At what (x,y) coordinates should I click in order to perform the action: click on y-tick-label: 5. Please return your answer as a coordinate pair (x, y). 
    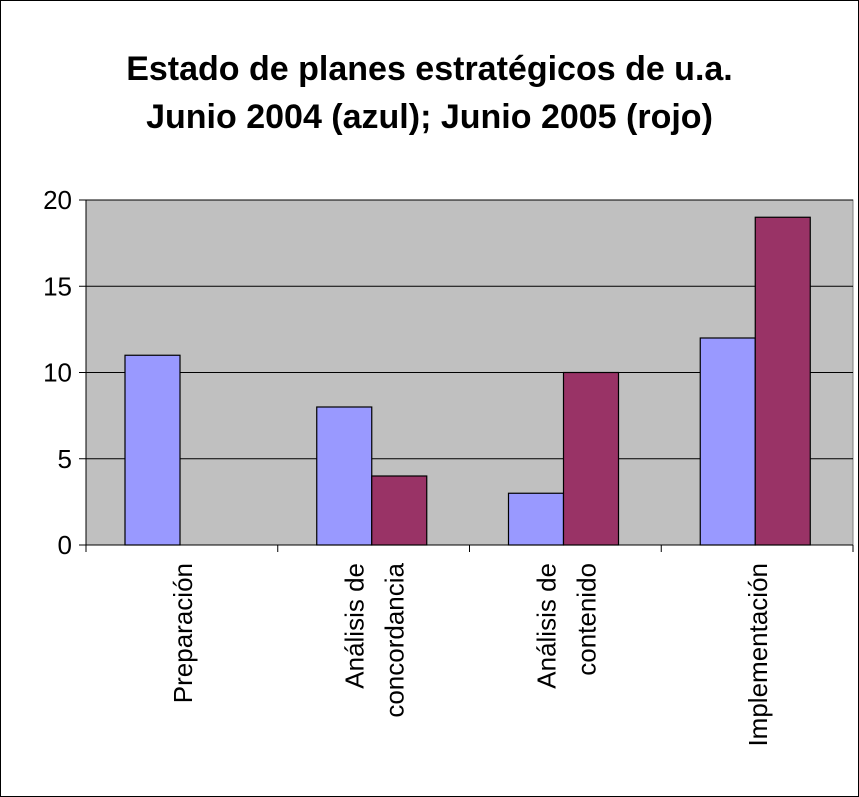
    Looking at the image, I should click on (65, 459).